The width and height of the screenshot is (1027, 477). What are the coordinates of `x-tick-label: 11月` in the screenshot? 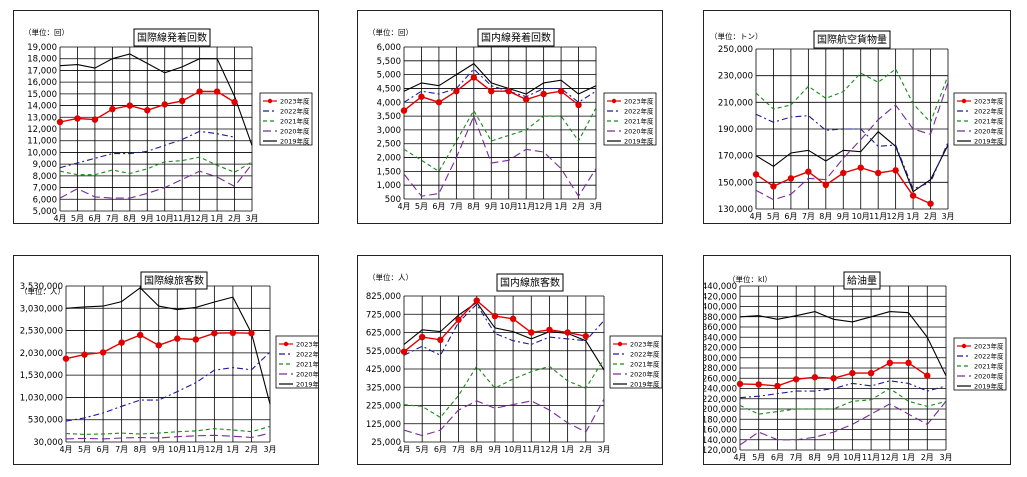 It's located at (871, 457).